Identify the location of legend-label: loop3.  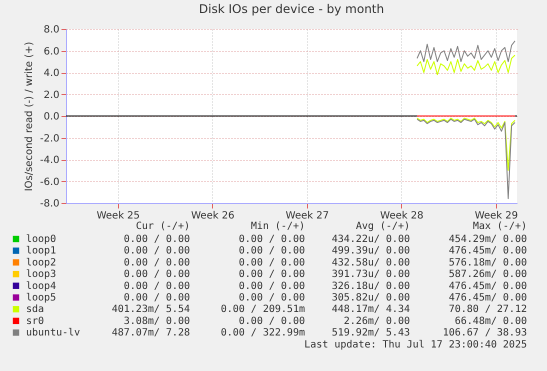
(41, 274).